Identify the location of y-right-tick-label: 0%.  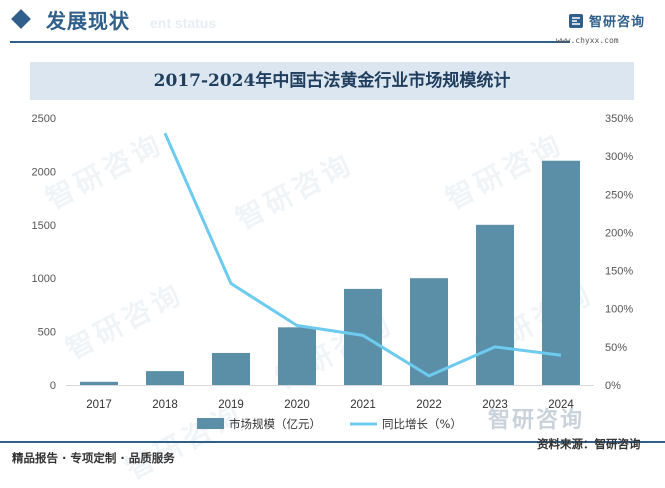
(613, 386).